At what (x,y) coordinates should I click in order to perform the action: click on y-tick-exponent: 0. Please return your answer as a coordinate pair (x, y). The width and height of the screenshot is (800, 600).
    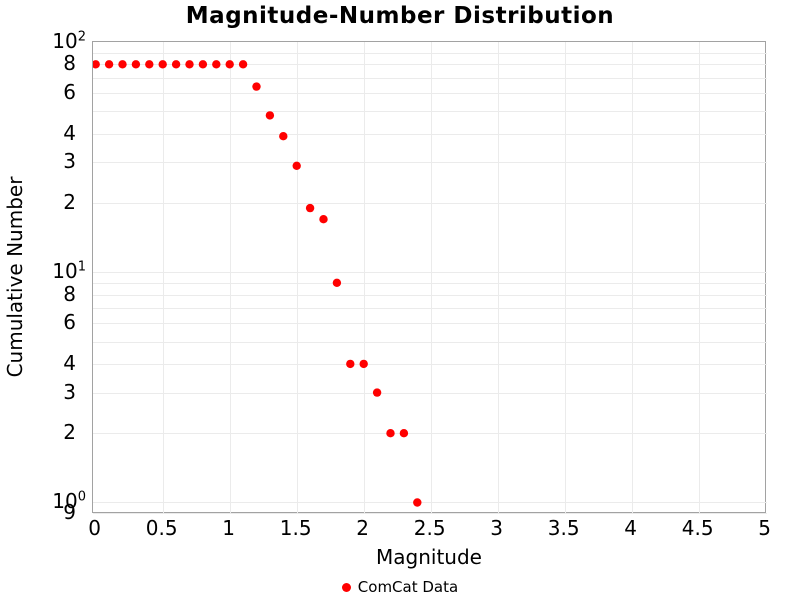
    Looking at the image, I should click on (81, 497).